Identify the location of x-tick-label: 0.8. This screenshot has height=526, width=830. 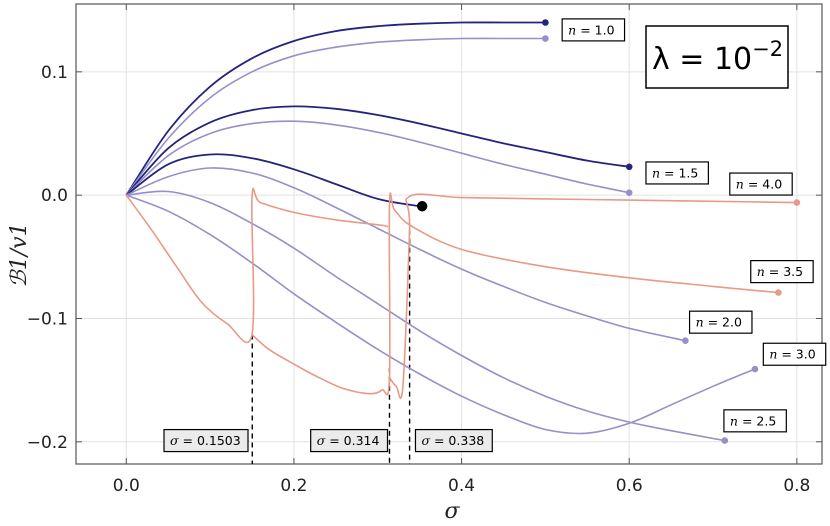
(796, 486).